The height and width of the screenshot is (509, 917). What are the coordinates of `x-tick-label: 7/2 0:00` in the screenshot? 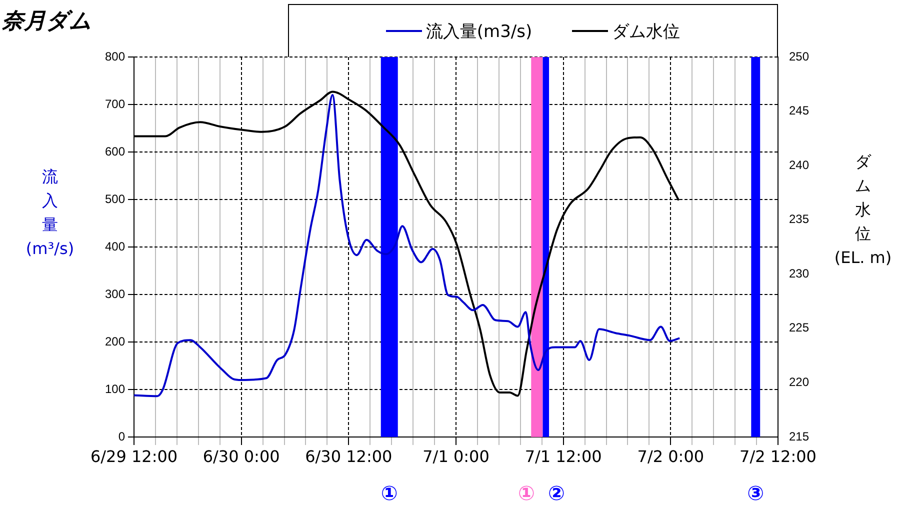 It's located at (670, 456).